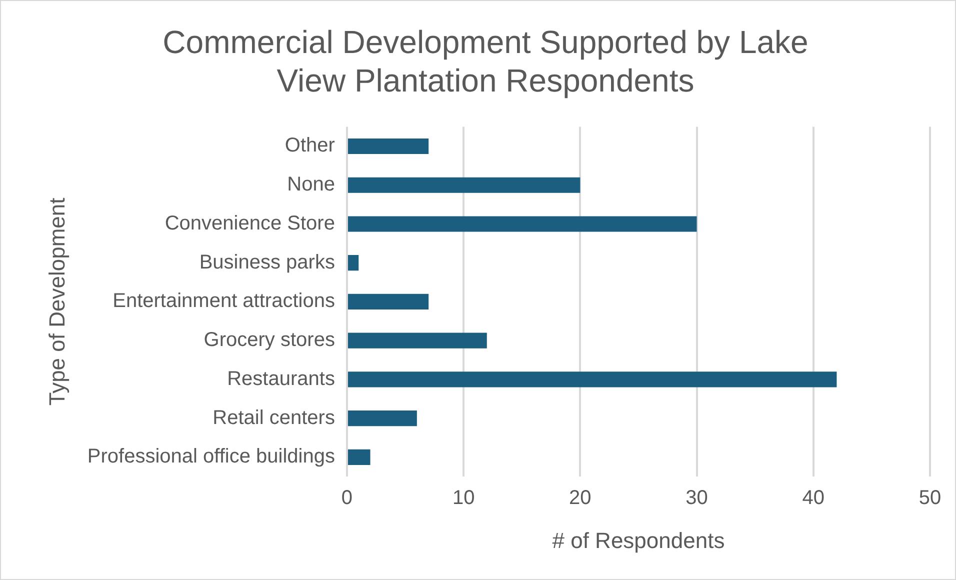  Describe the element at coordinates (223, 301) in the screenshot. I see `y-tick-label: Entertainment attractions` at that location.